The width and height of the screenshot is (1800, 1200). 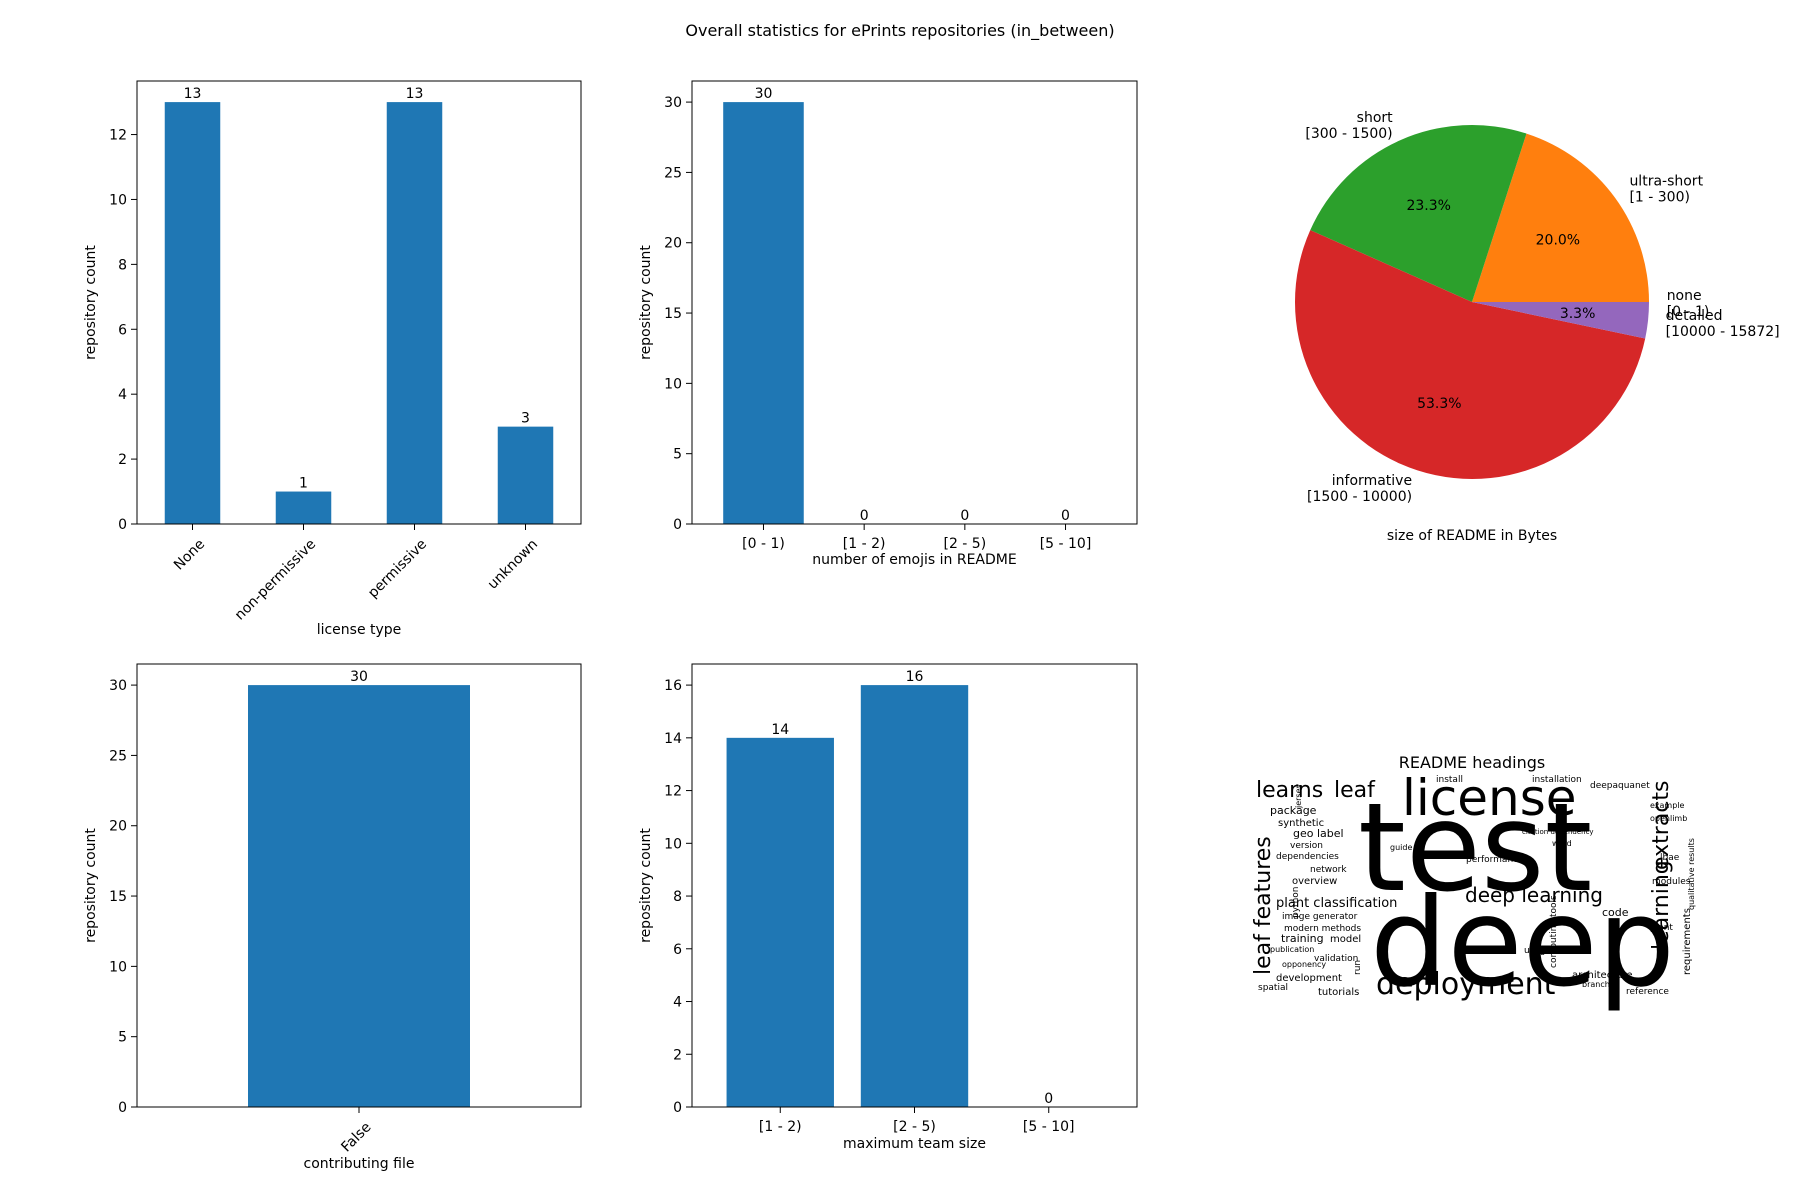 I want to click on wordcloud-word: qualitative results, so click(x=1691, y=874).